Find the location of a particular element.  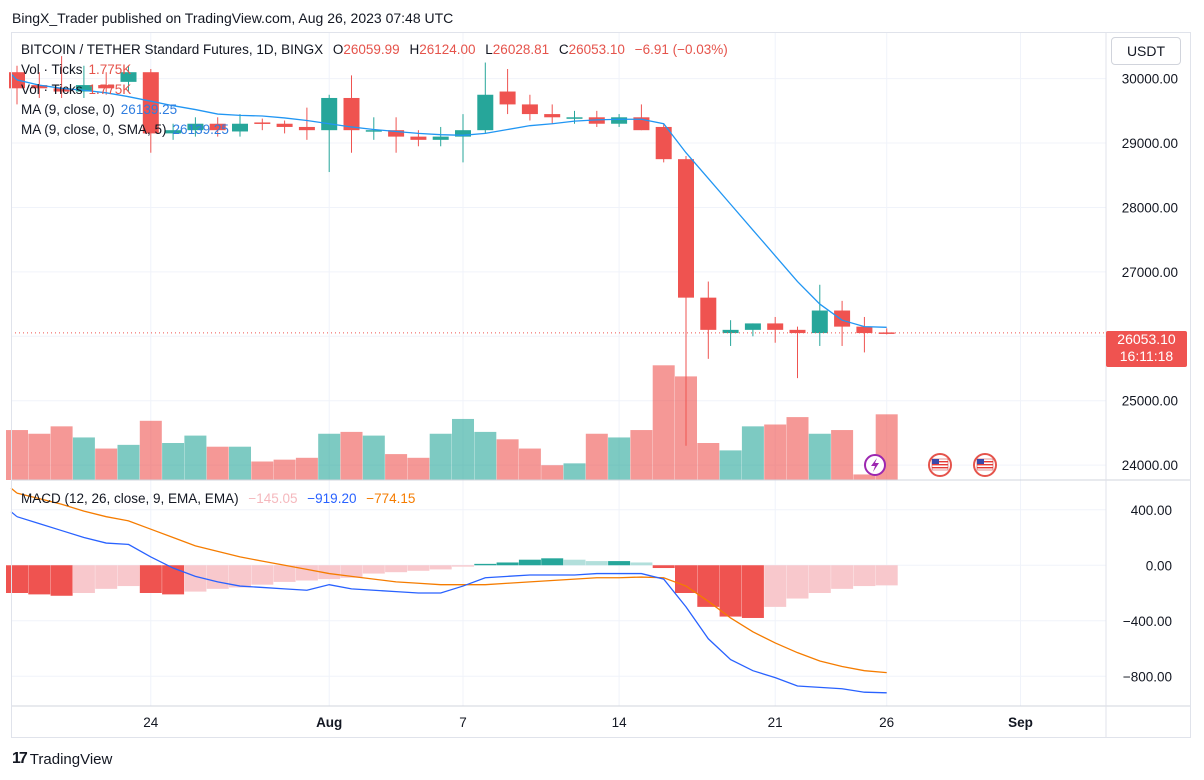

time-tick-label: 7 is located at coordinates (463, 722).